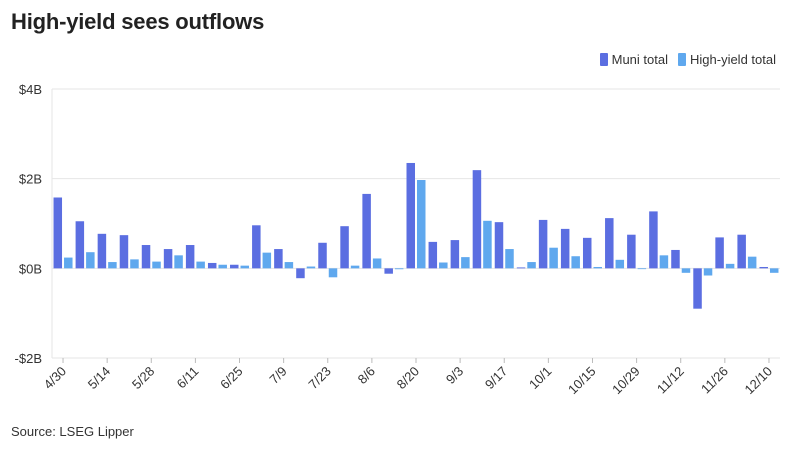 The width and height of the screenshot is (800, 450). What do you see at coordinates (188, 378) in the screenshot?
I see `x-tick-label: 6/11` at bounding box center [188, 378].